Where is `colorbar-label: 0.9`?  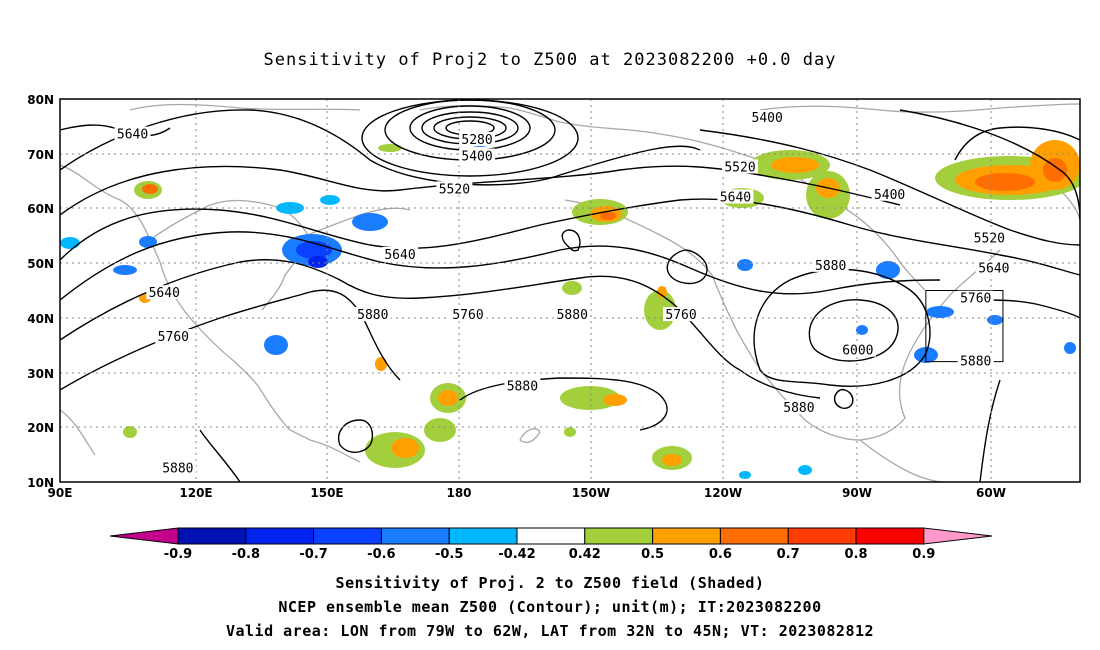 colorbar-label: 0.9 is located at coordinates (923, 554).